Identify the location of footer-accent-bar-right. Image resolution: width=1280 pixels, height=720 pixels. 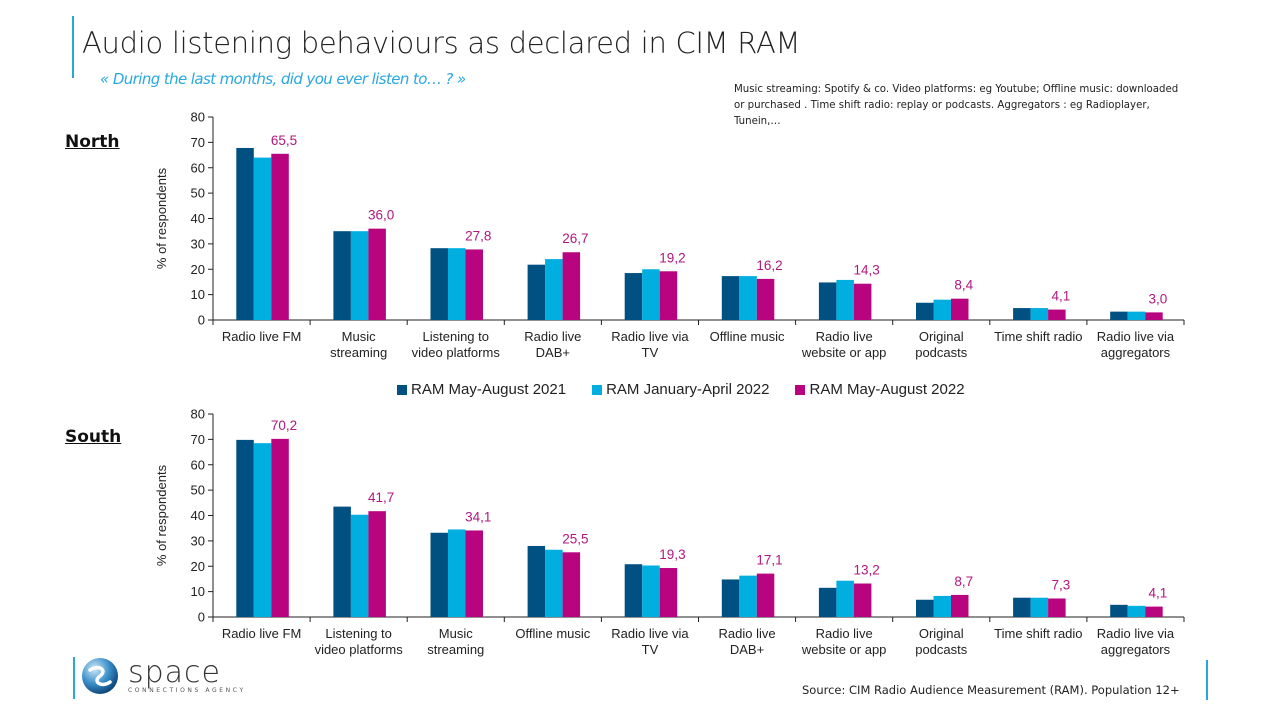
(1207, 680).